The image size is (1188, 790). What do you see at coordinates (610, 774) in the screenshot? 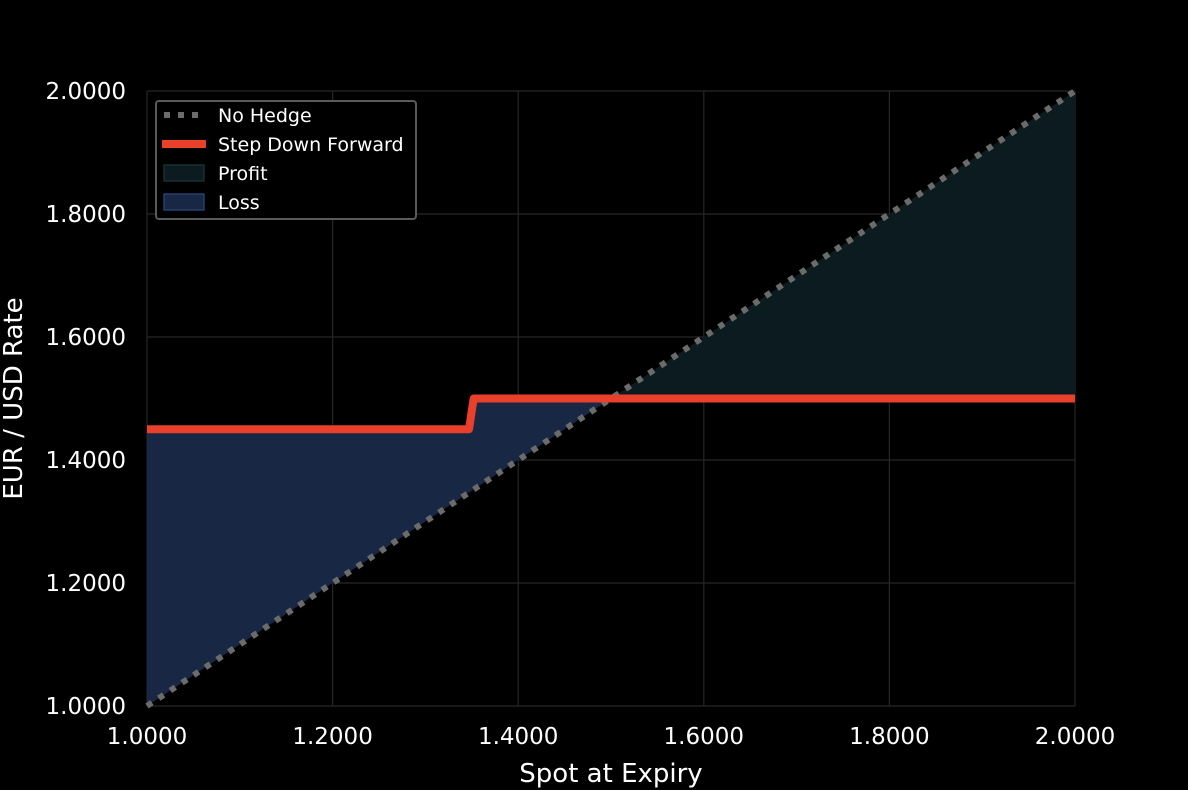
I see `x-axis-label: Spot at Expiry` at bounding box center [610, 774].